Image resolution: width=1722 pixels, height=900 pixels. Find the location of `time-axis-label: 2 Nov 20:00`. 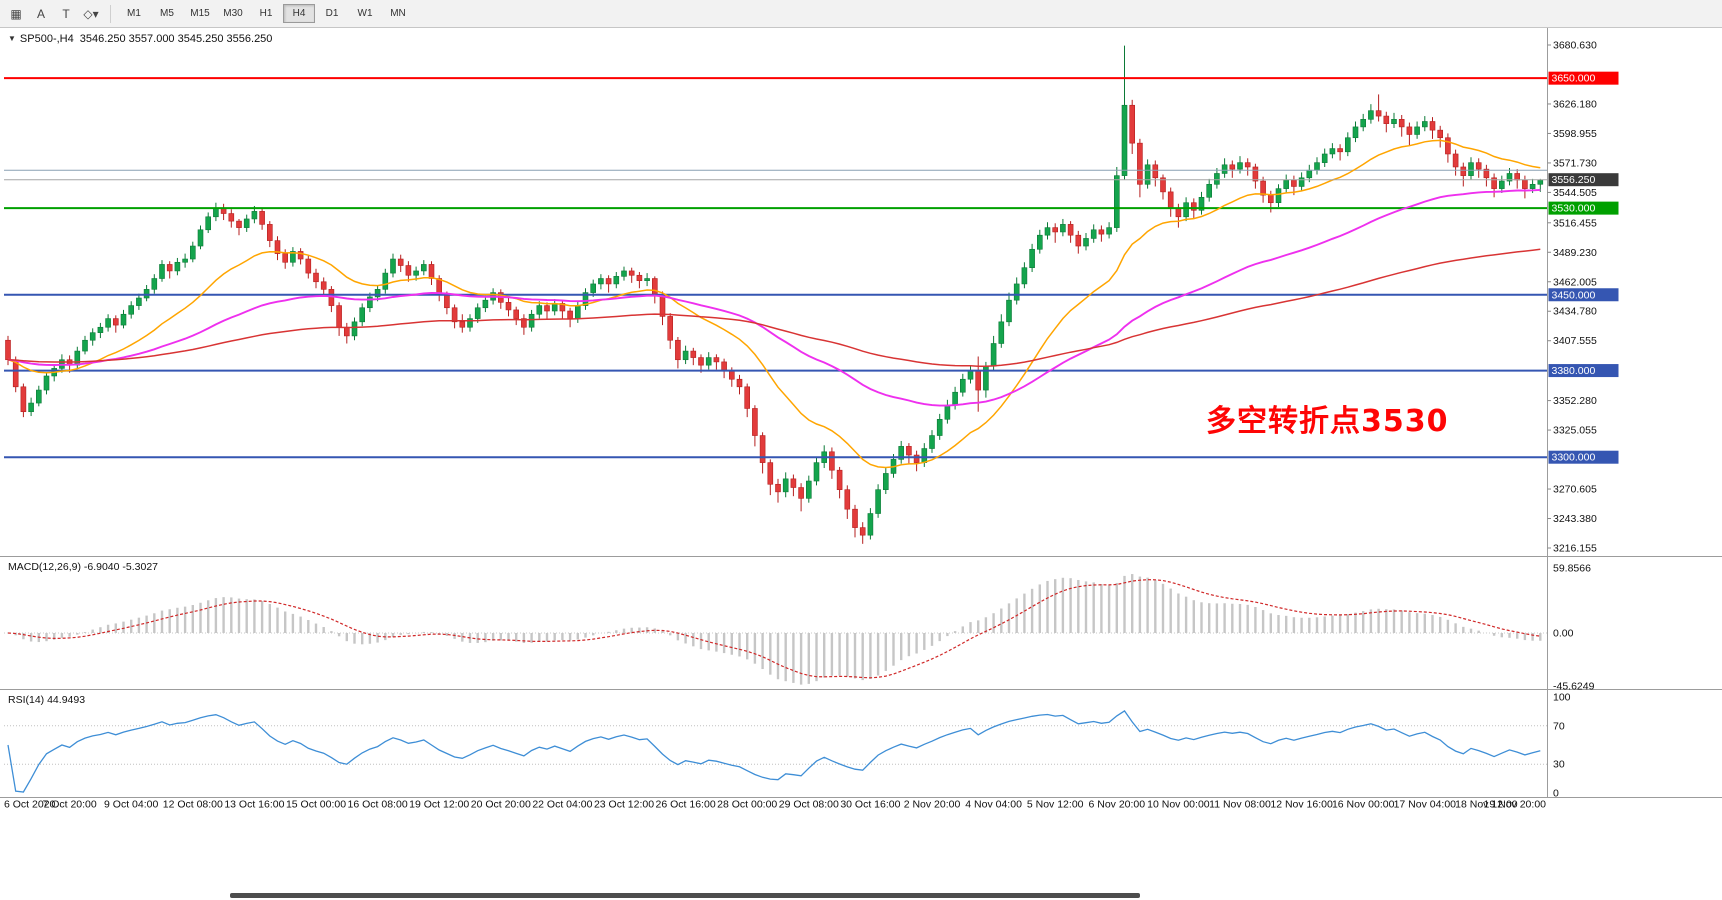

time-axis-label: 2 Nov 20:00 is located at coordinates (932, 805).